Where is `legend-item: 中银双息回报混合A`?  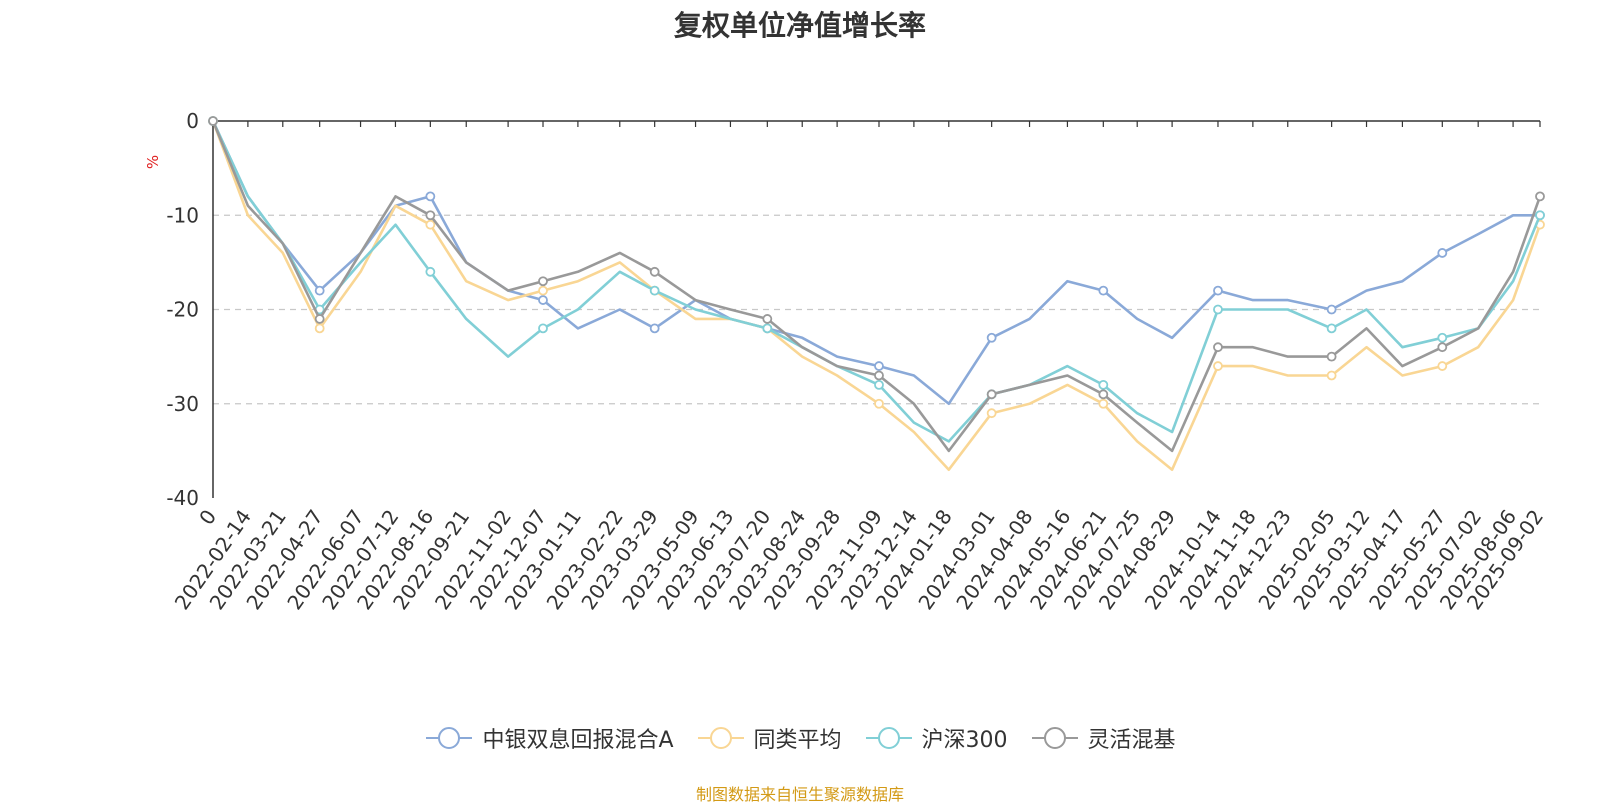 legend-item: 中银双息回报混合A is located at coordinates (549, 738).